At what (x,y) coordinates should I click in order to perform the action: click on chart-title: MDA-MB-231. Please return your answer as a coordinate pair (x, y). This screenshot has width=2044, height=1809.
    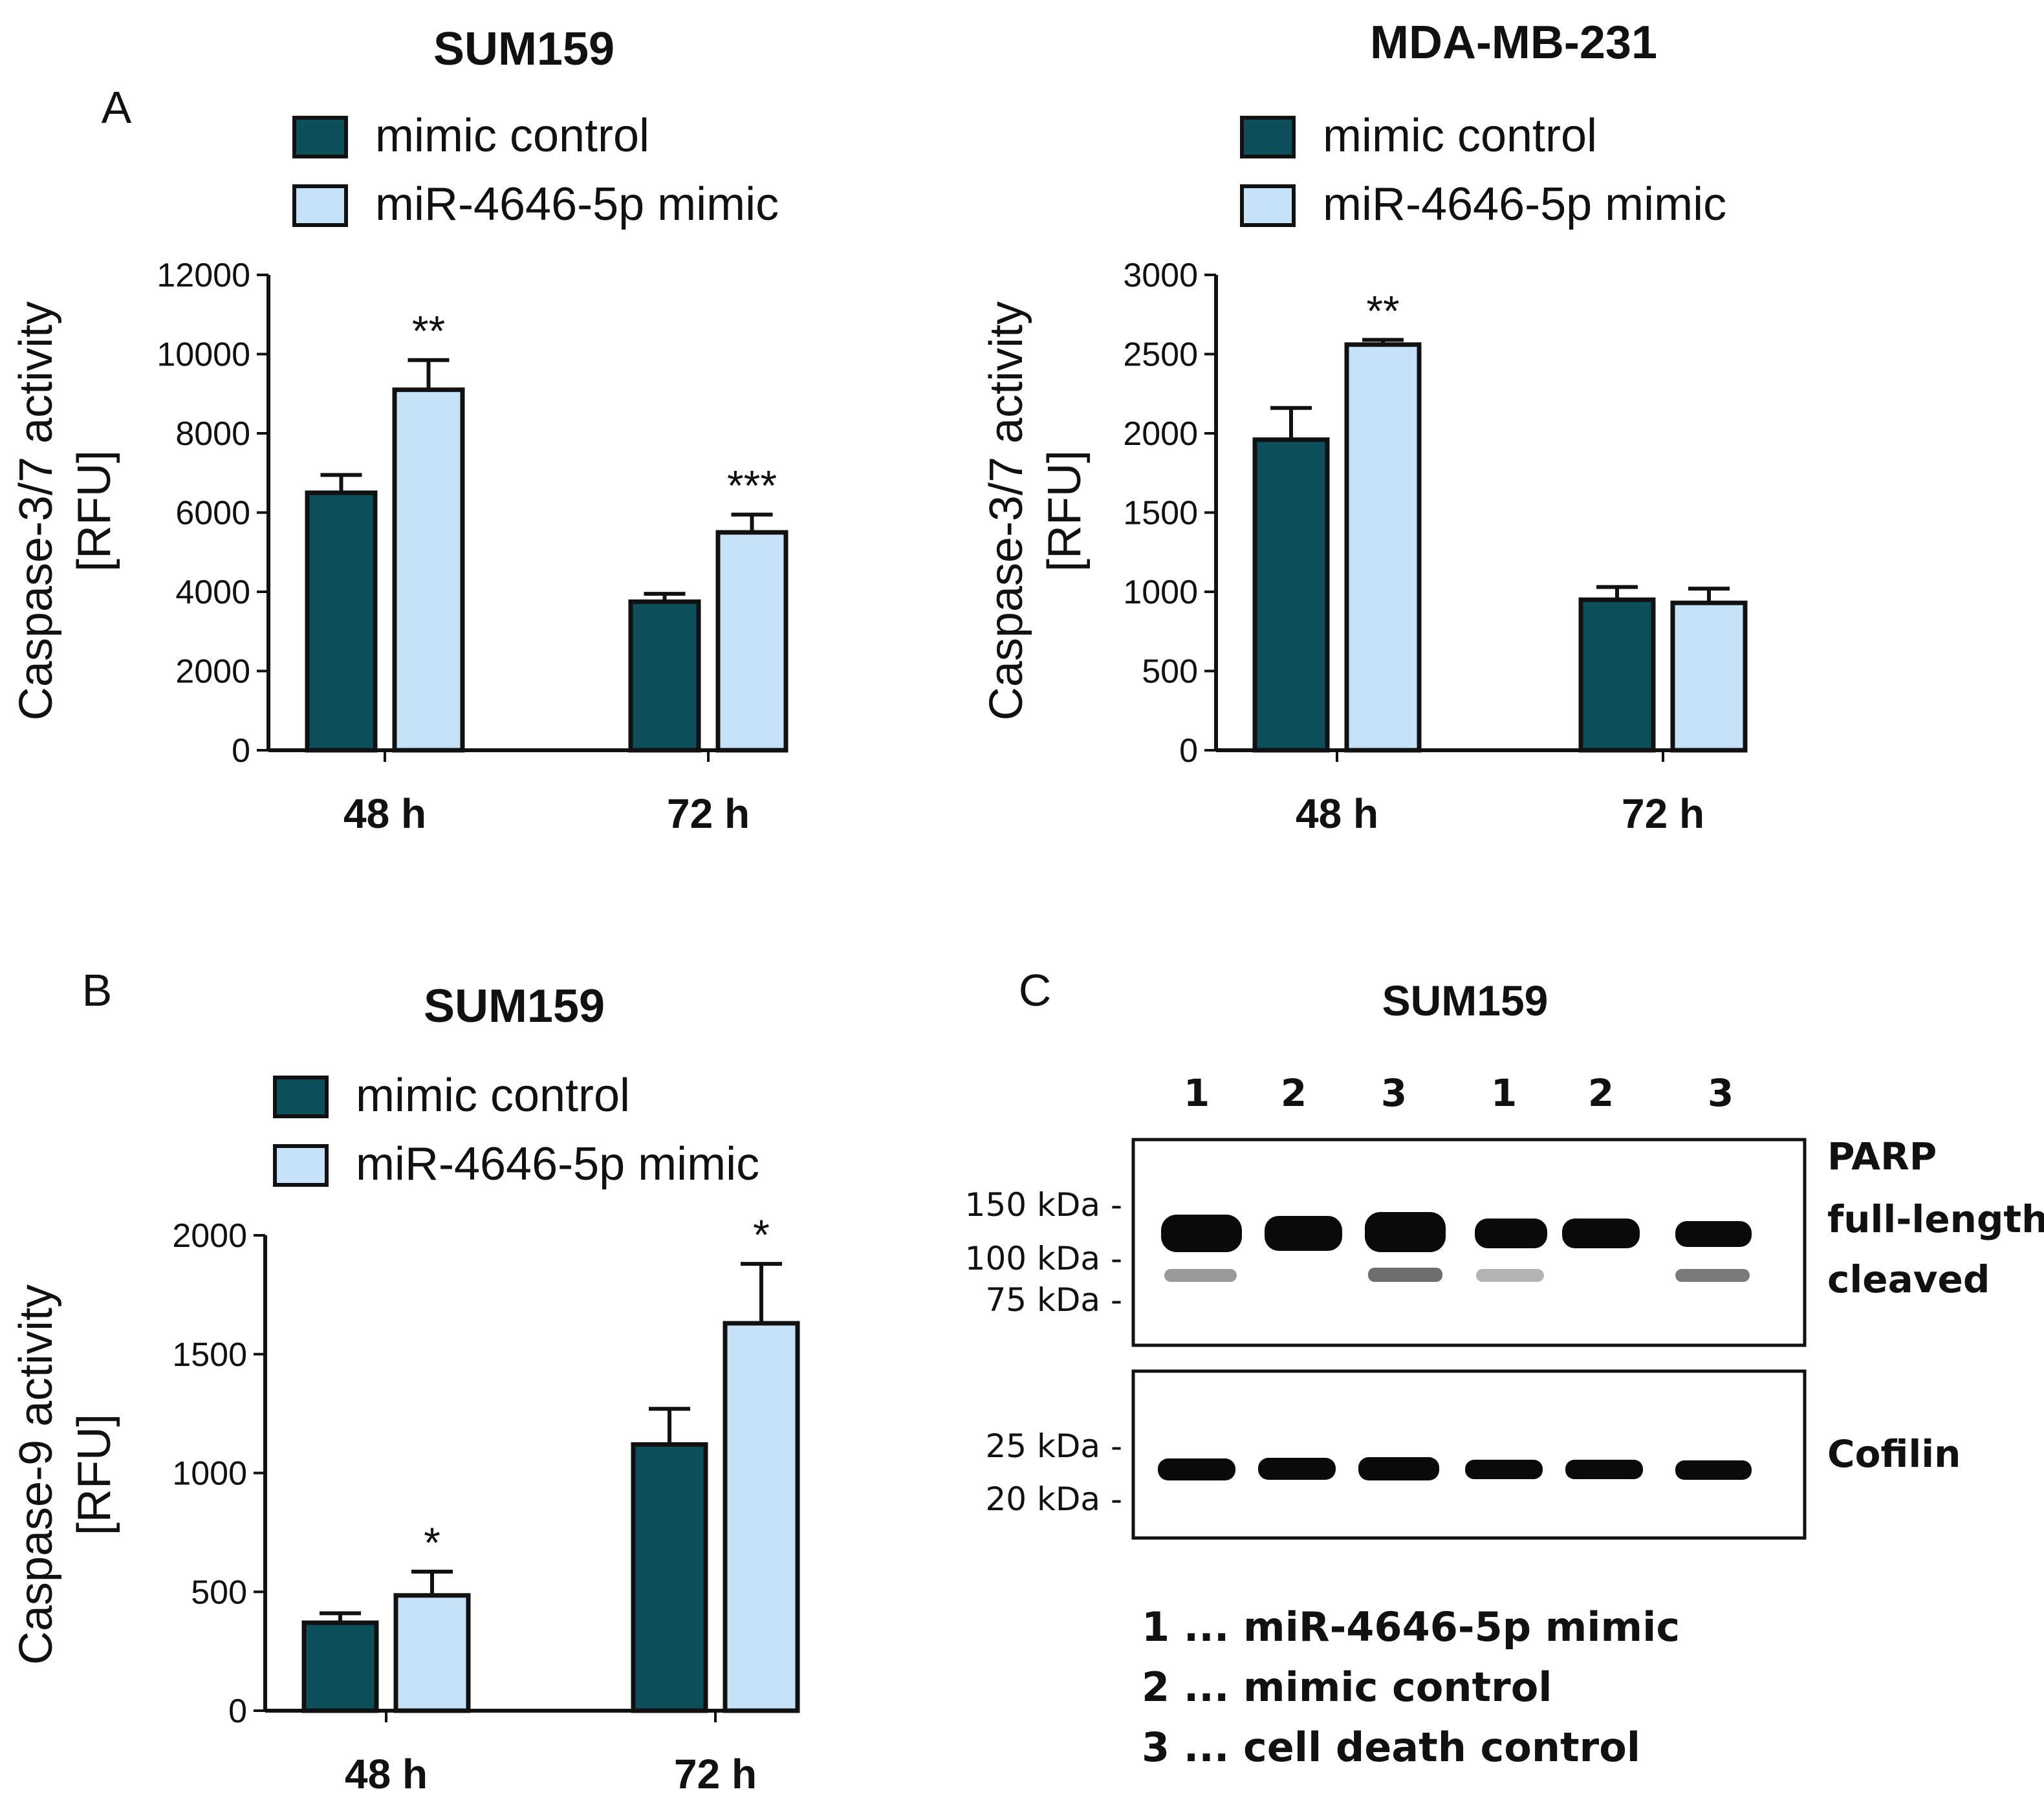
    Looking at the image, I should click on (1513, 43).